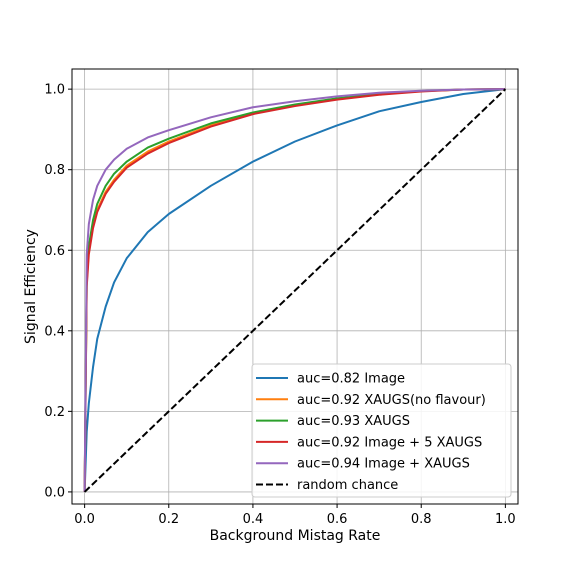 The height and width of the screenshot is (576, 576). I want to click on x-tick-label: 0.8, so click(421, 519).